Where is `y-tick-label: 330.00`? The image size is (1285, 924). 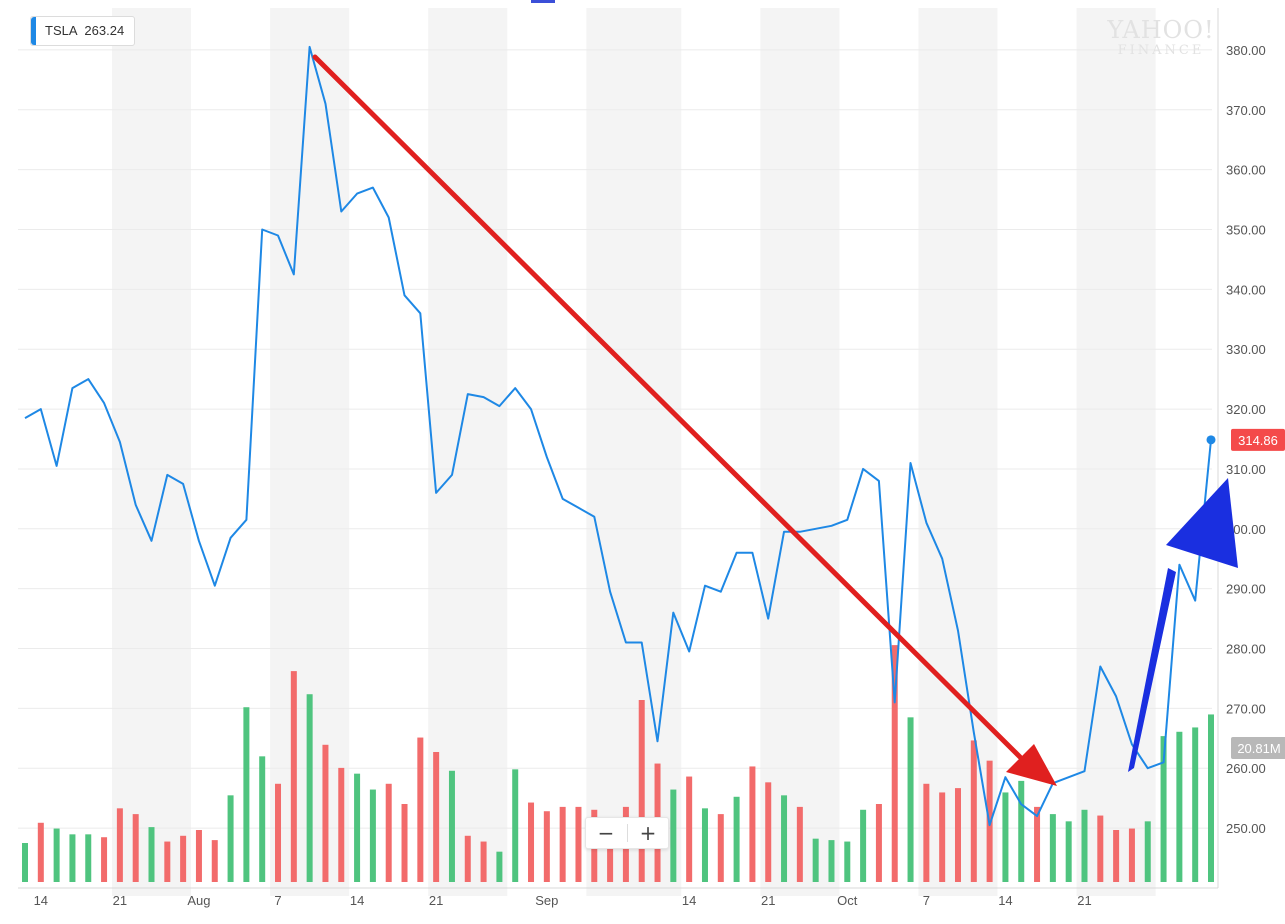 y-tick-label: 330.00 is located at coordinates (1246, 349).